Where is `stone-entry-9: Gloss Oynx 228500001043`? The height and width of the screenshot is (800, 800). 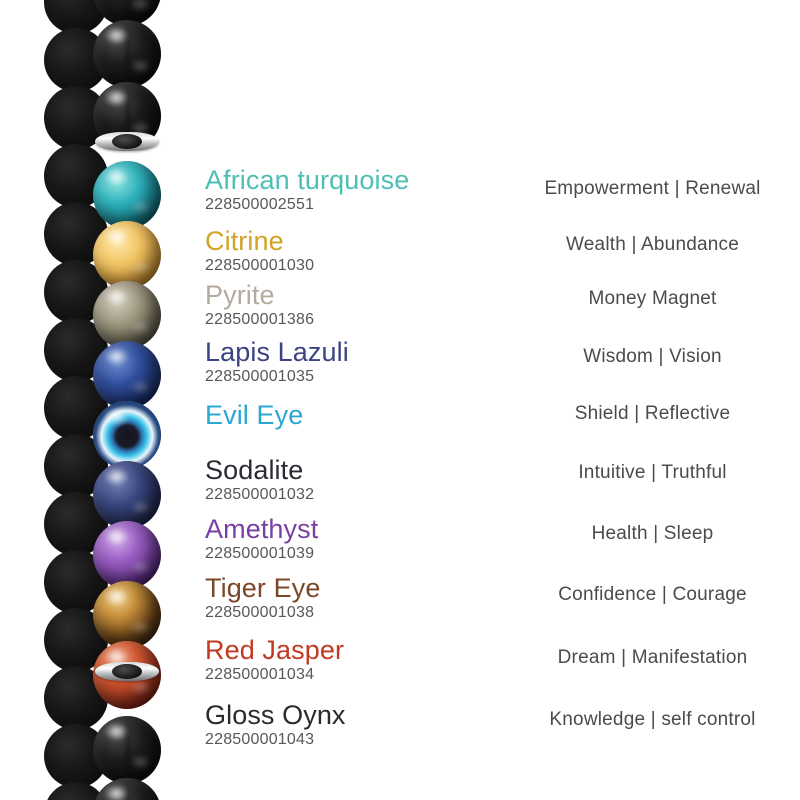
stone-entry-9: Gloss Oynx 228500001043 is located at coordinates (275, 724).